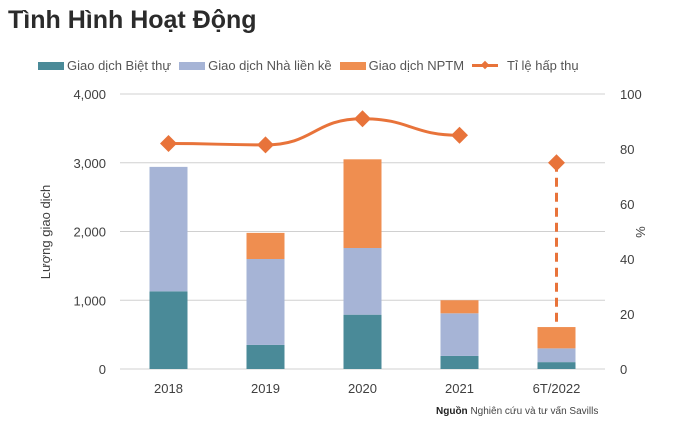  I want to click on legend-label: Giao dịch Biệt thự, so click(119, 65).